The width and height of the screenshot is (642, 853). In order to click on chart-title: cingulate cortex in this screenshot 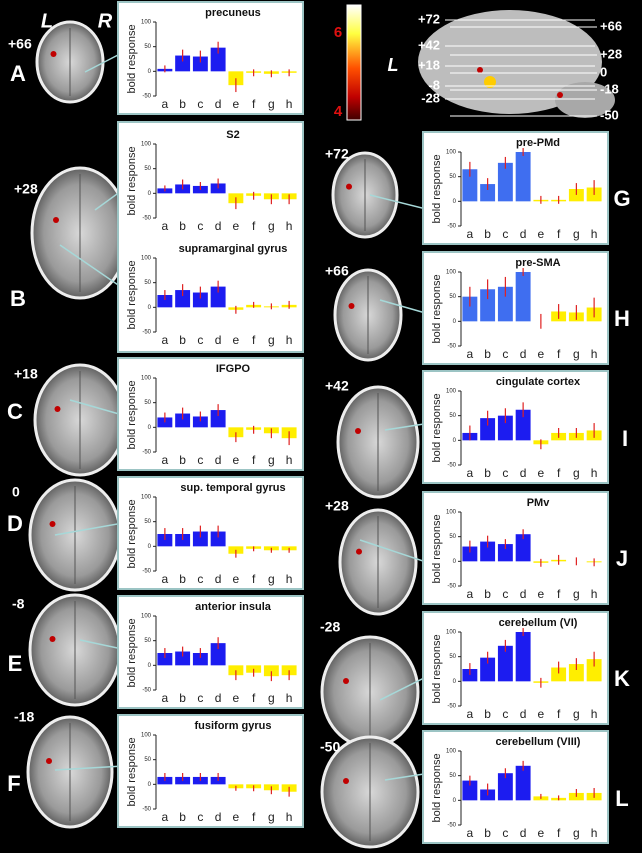, I will do `click(538, 382)`.